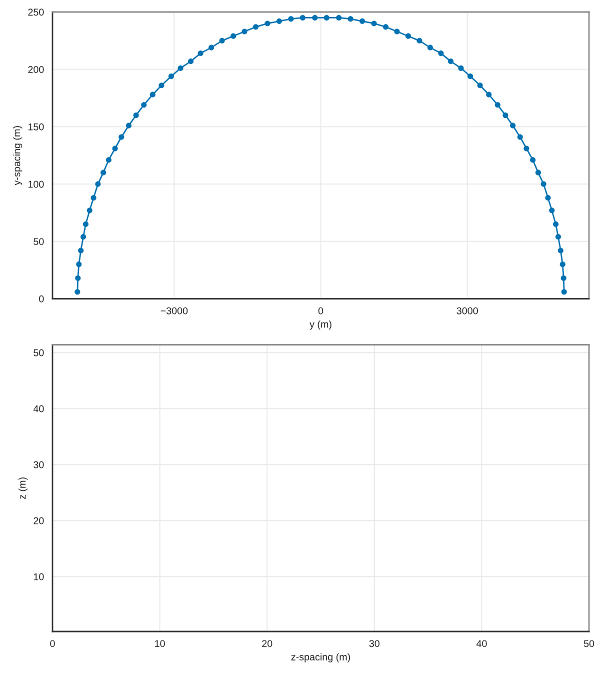  What do you see at coordinates (160, 644) in the screenshot?
I see `x-tick-label: 10` at bounding box center [160, 644].